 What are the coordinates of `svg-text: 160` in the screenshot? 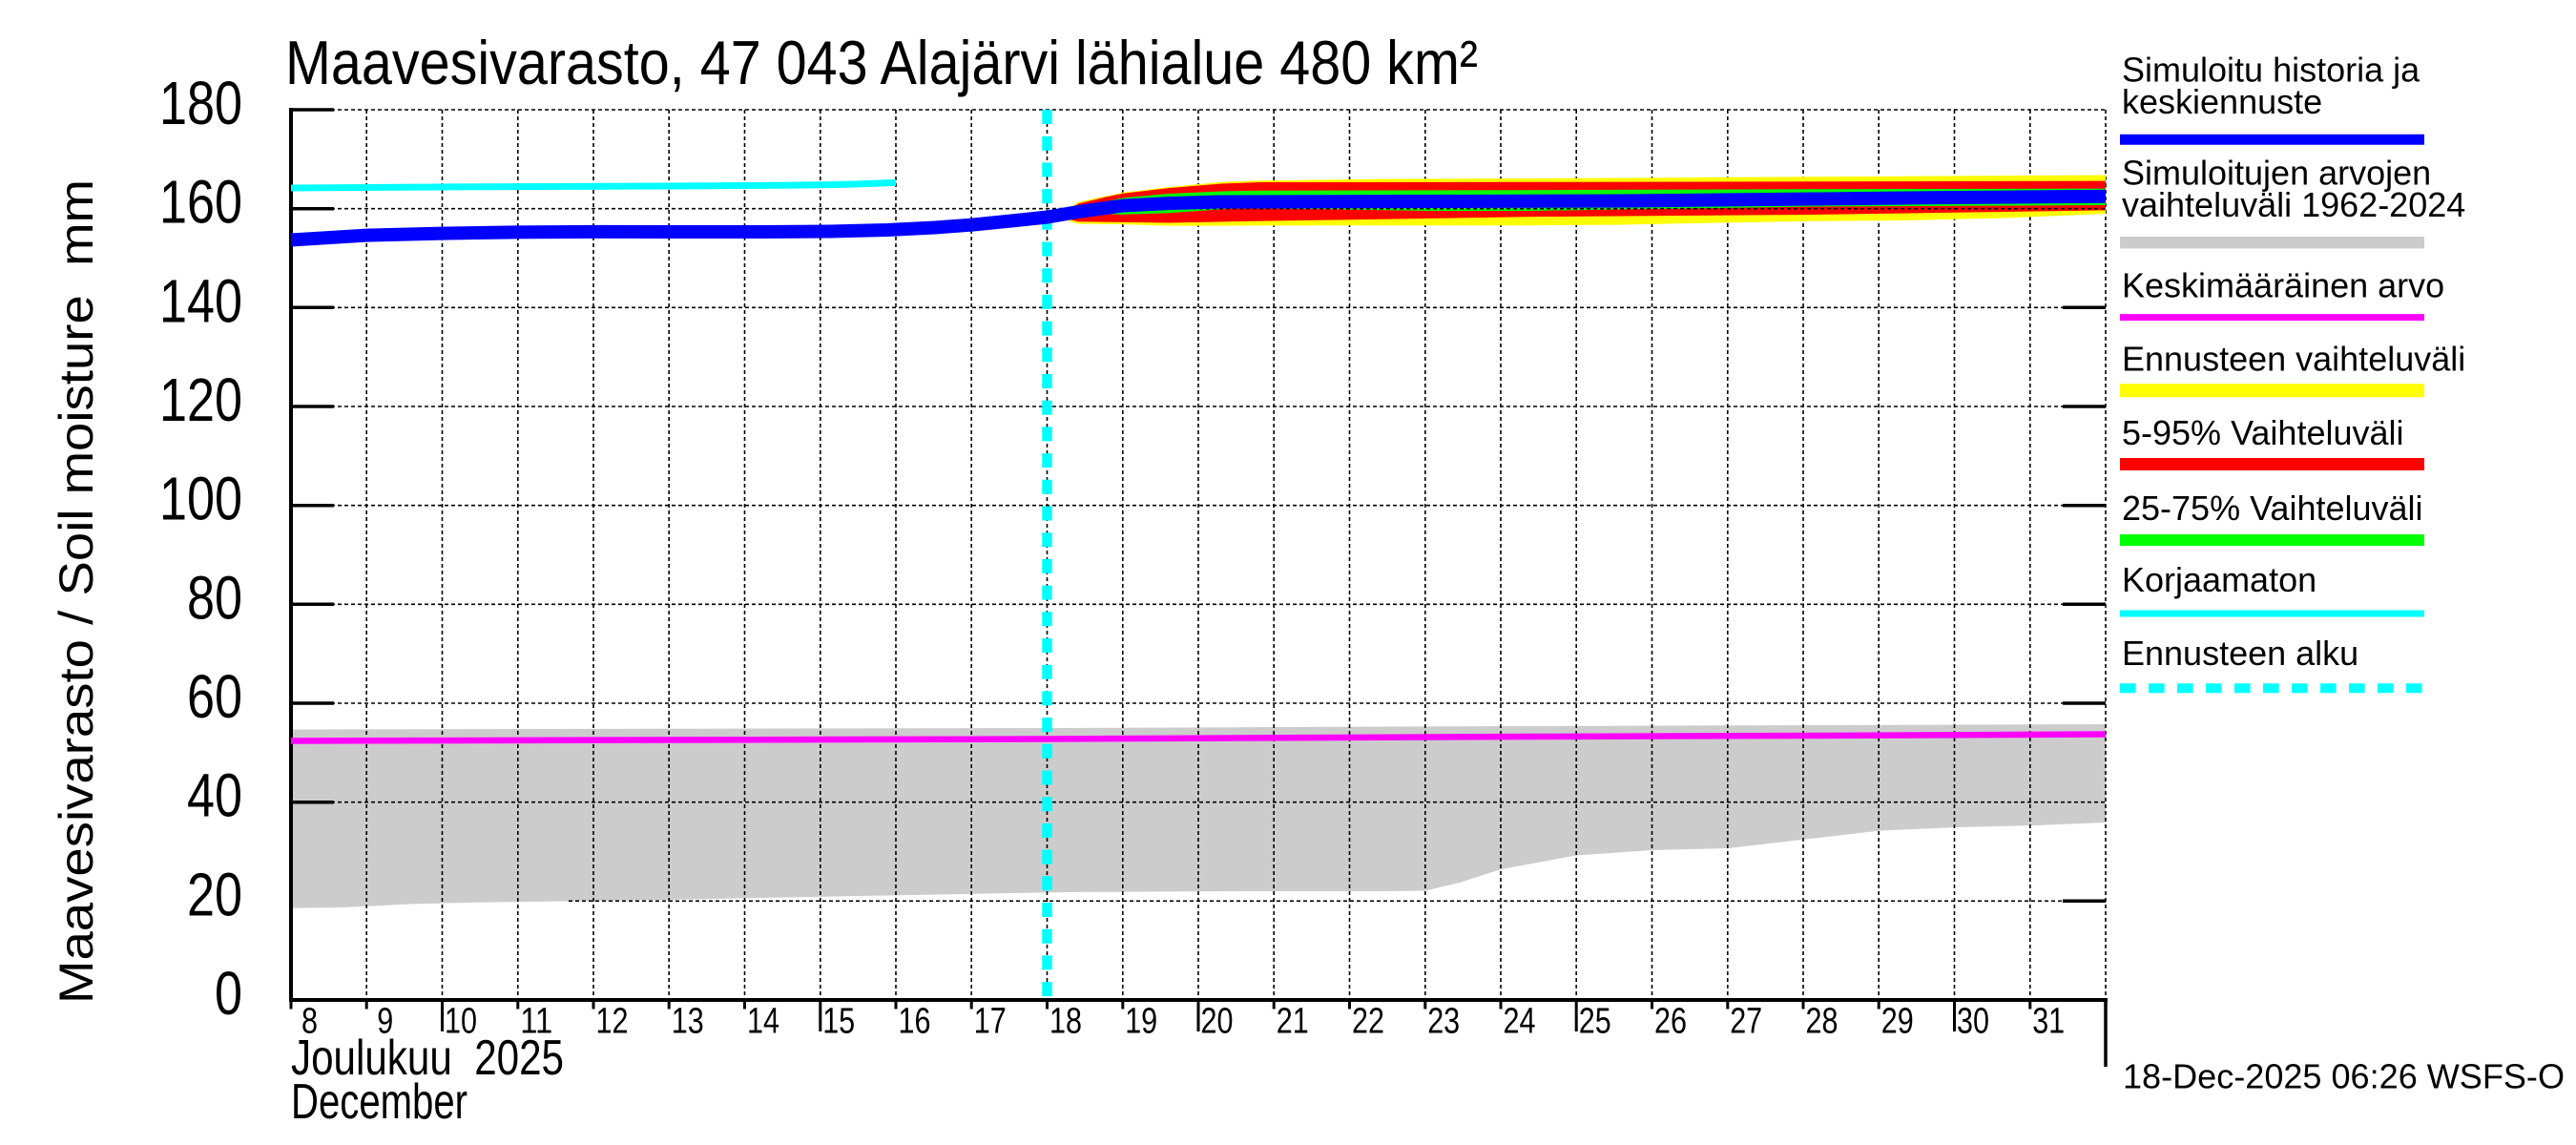 It's located at (200, 202).